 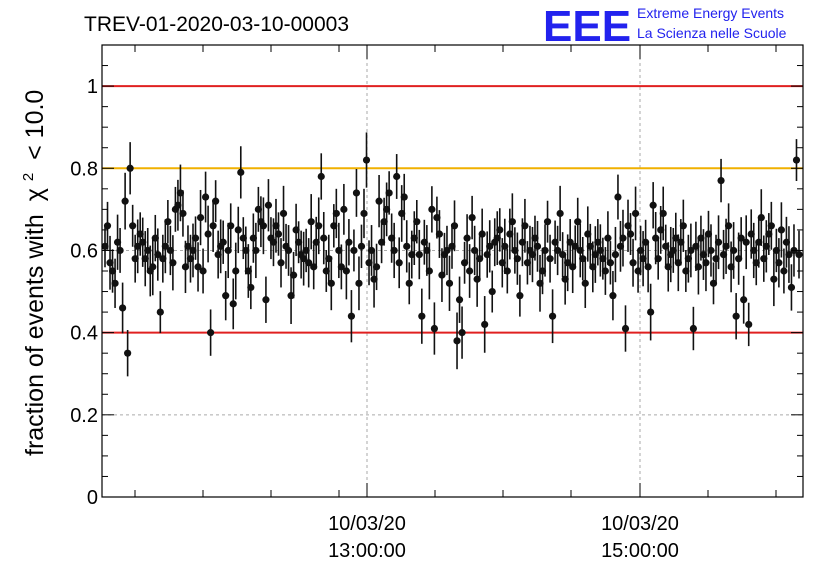 I want to click on y-axis-label-superscript: 2, so click(x=28, y=177).